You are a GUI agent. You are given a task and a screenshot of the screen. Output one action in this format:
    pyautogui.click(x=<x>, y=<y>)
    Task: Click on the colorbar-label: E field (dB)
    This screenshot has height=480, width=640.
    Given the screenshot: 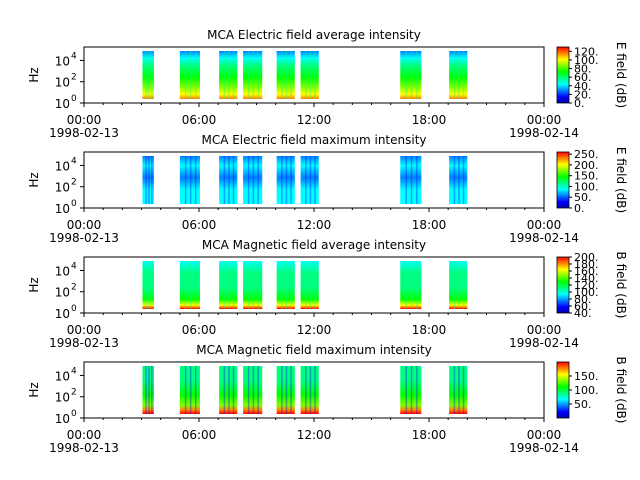 What is the action you would take?
    pyautogui.click(x=621, y=75)
    